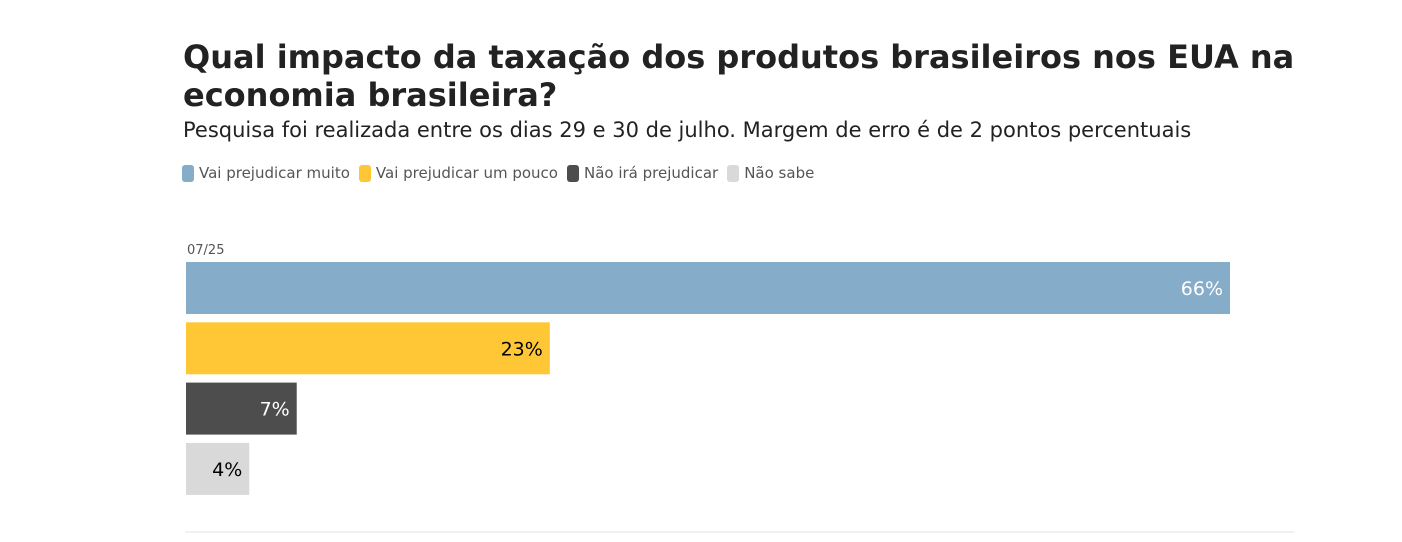 The image size is (1402, 542). I want to click on category-label: 07/25, so click(205, 250).